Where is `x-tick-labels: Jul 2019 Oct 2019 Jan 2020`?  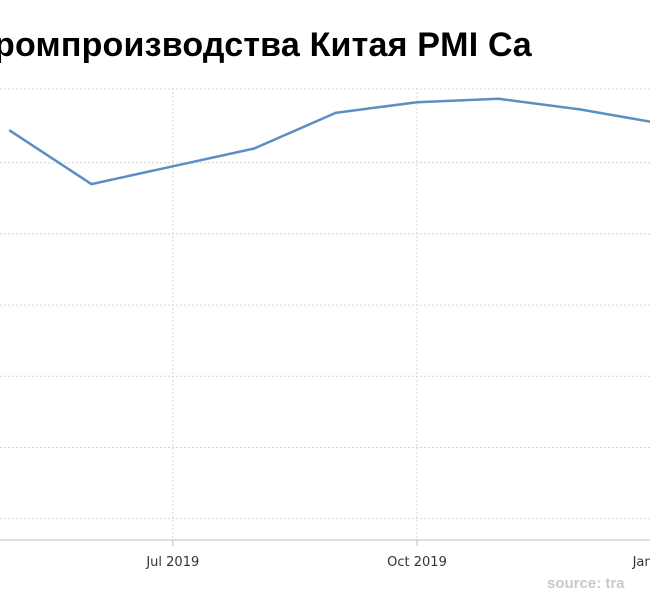 x-tick-labels: Jul 2019 Oct 2019 Jan 2020 is located at coordinates (397, 562).